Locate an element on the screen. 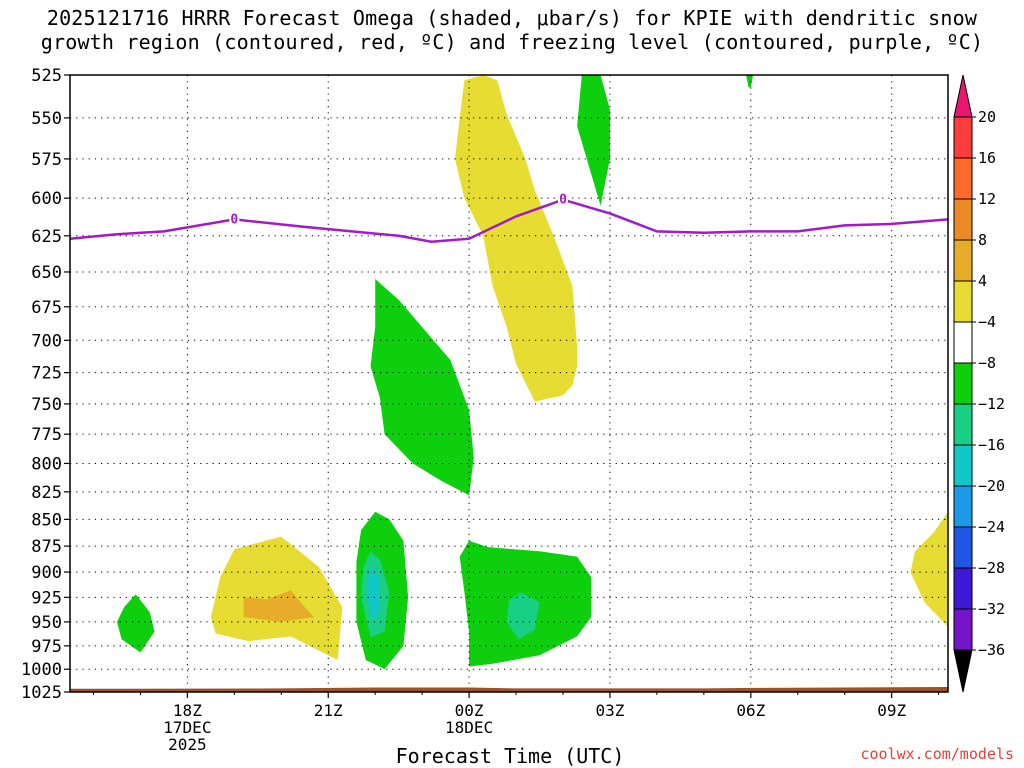 The image size is (1024, 768). y-tick-label-875: 875 is located at coordinates (46, 547).